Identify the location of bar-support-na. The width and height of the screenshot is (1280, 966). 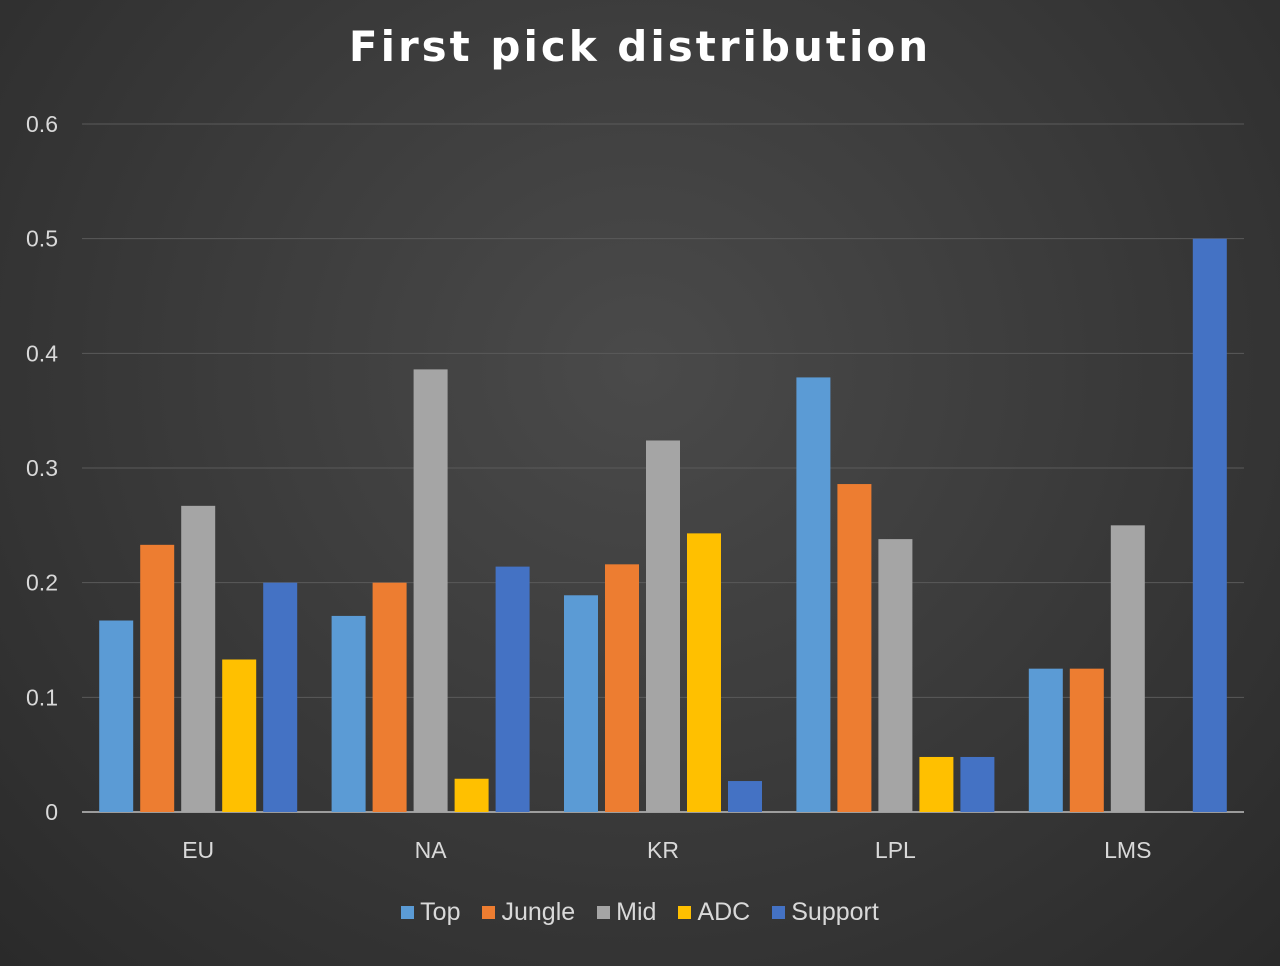
(512, 689).